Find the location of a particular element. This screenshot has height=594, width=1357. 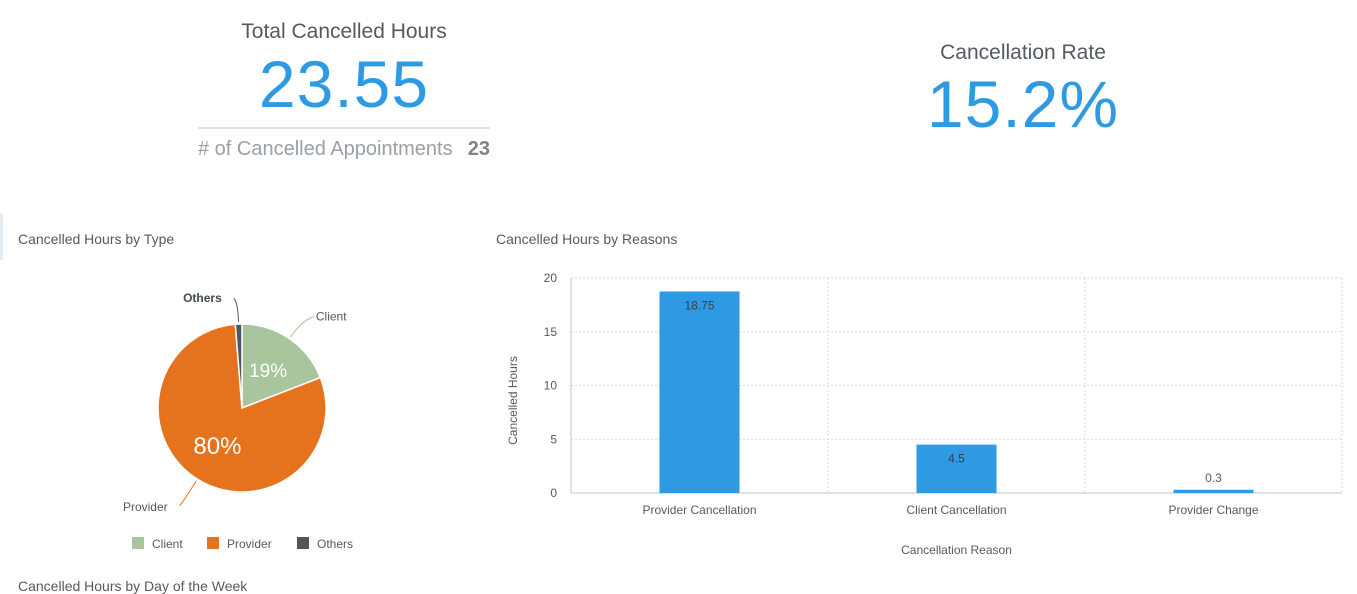

x-tick-label-provider-cancellation: Provider Cancellation is located at coordinates (699, 510).